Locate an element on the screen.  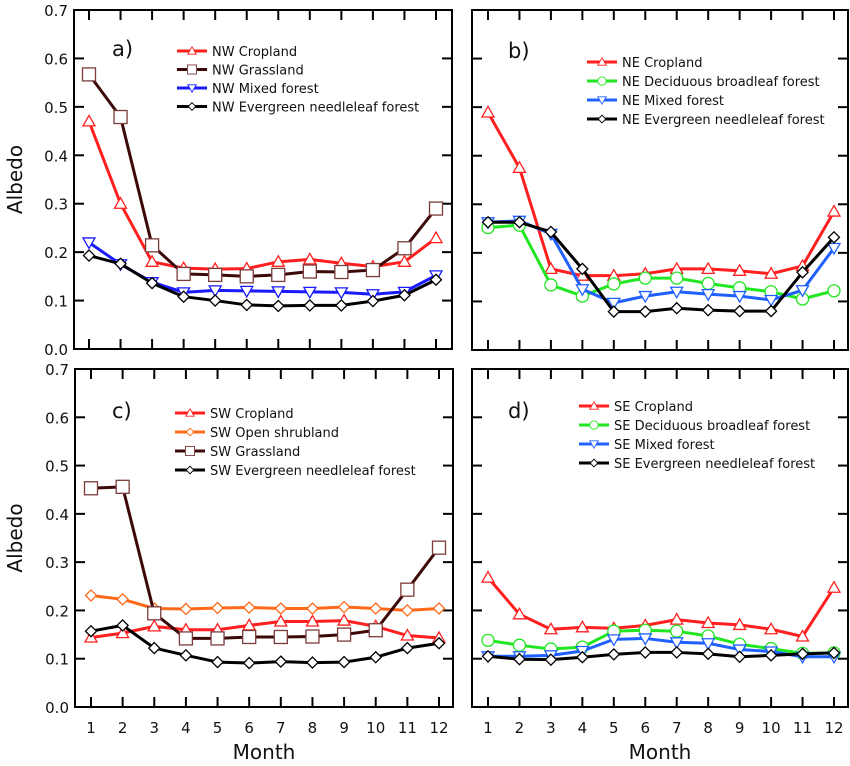
panel-label: d) is located at coordinates (519, 411).